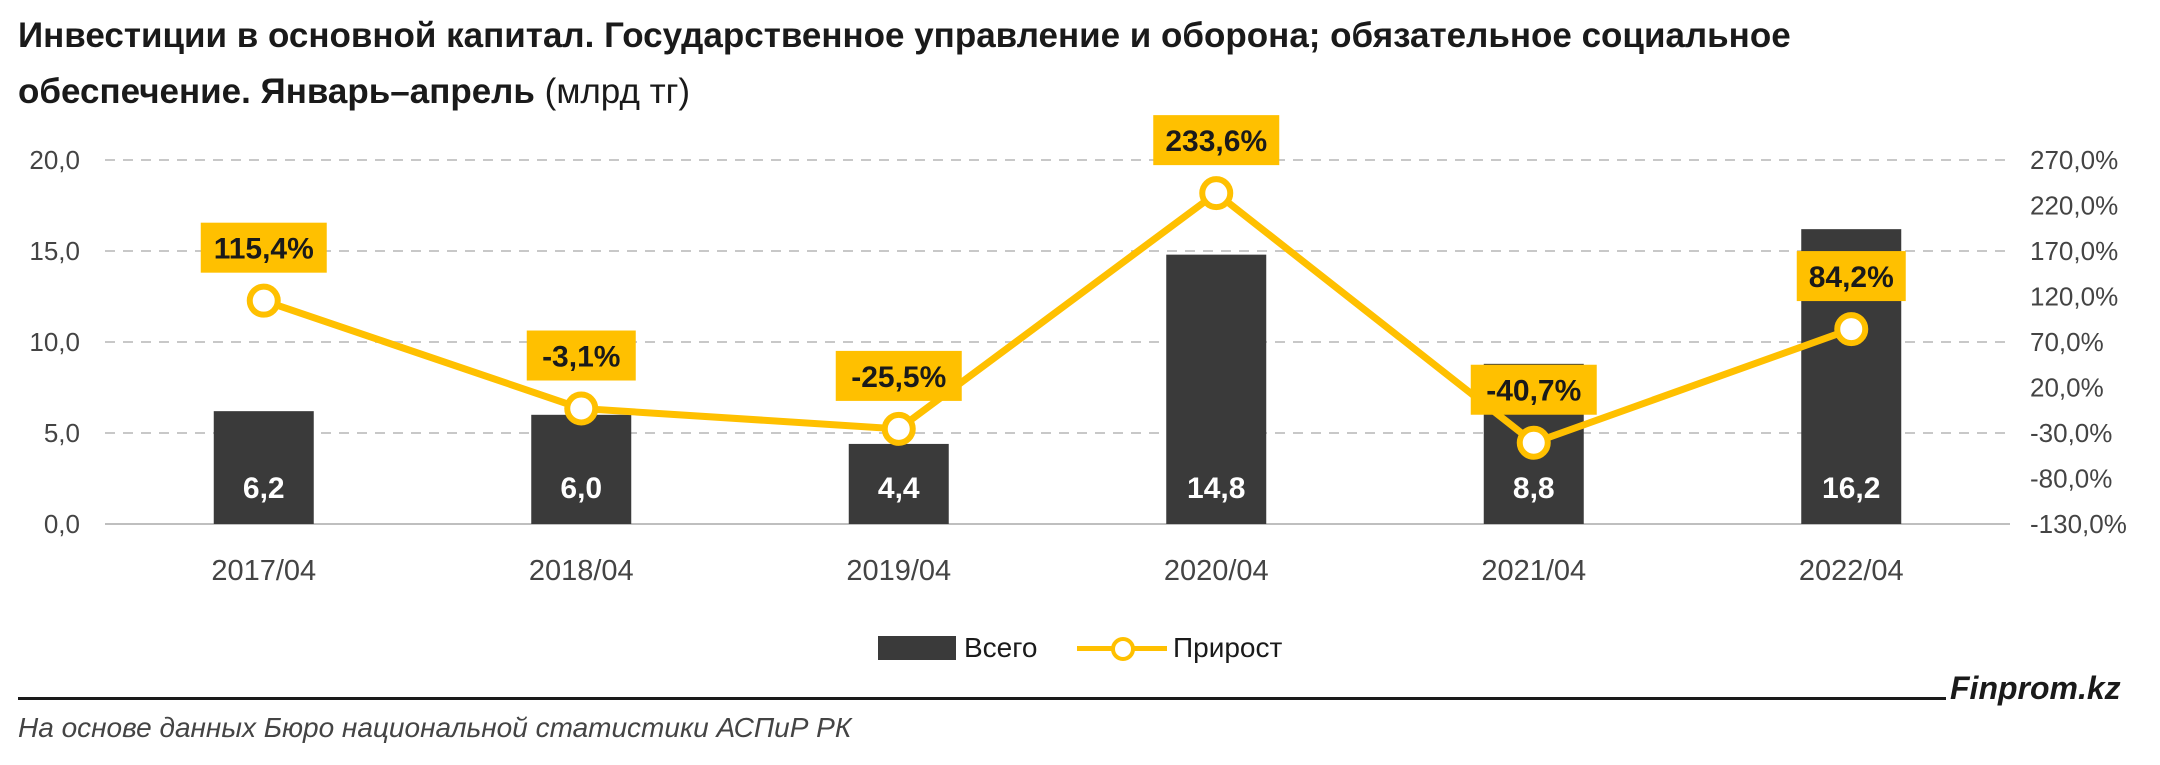 This screenshot has height=765, width=2160. I want to click on footer-divider, so click(982, 698).